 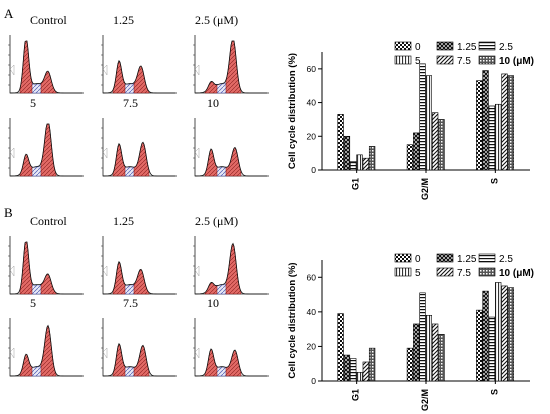 I want to click on legend-label: 2.5, so click(x=506, y=47).